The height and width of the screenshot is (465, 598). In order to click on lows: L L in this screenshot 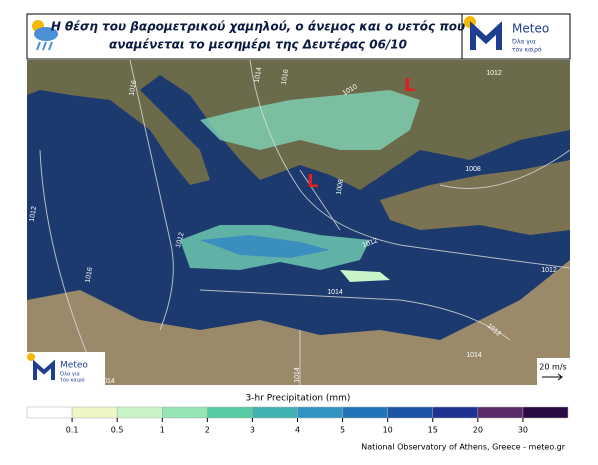, I will do `click(361, 133)`.